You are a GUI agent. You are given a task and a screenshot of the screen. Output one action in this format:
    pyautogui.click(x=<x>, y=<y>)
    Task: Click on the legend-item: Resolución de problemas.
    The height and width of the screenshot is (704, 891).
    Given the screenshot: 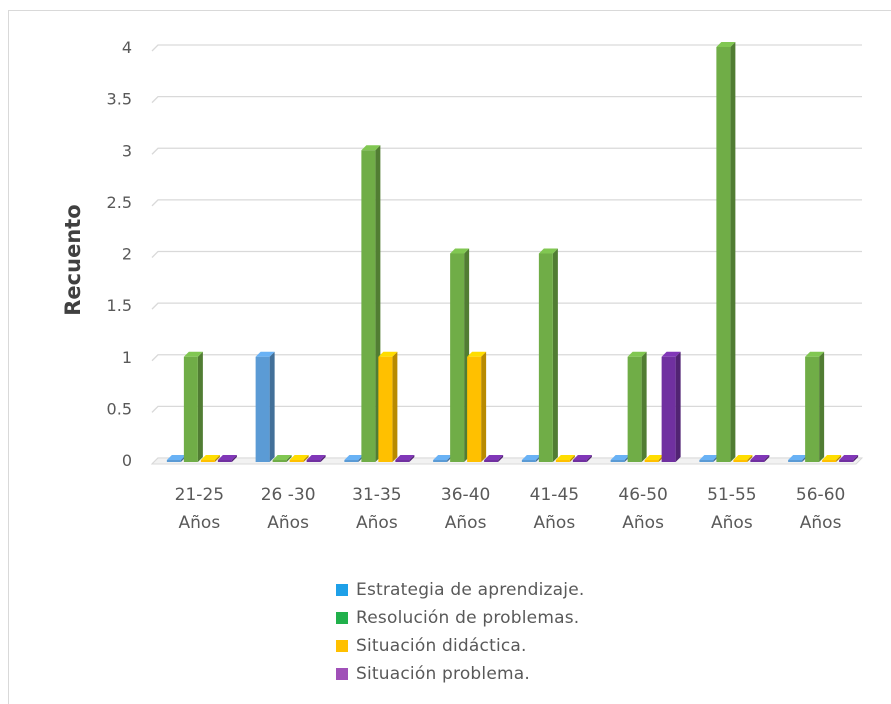 What is the action you would take?
    pyautogui.click(x=460, y=618)
    